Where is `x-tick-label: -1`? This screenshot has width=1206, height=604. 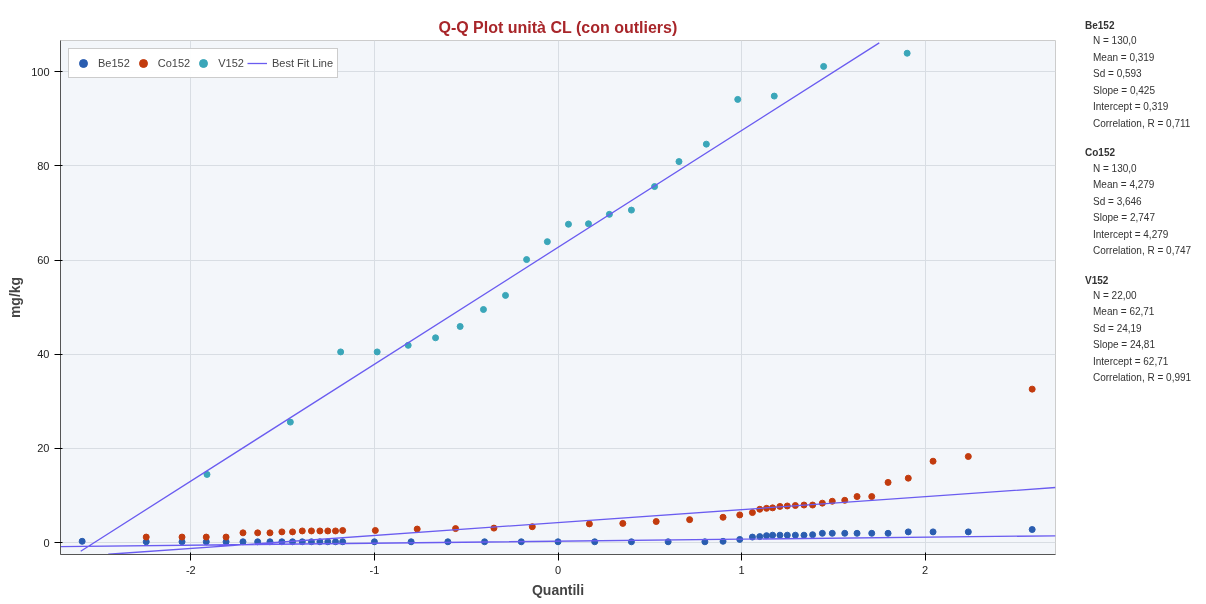 x-tick-label: -1 is located at coordinates (374, 569).